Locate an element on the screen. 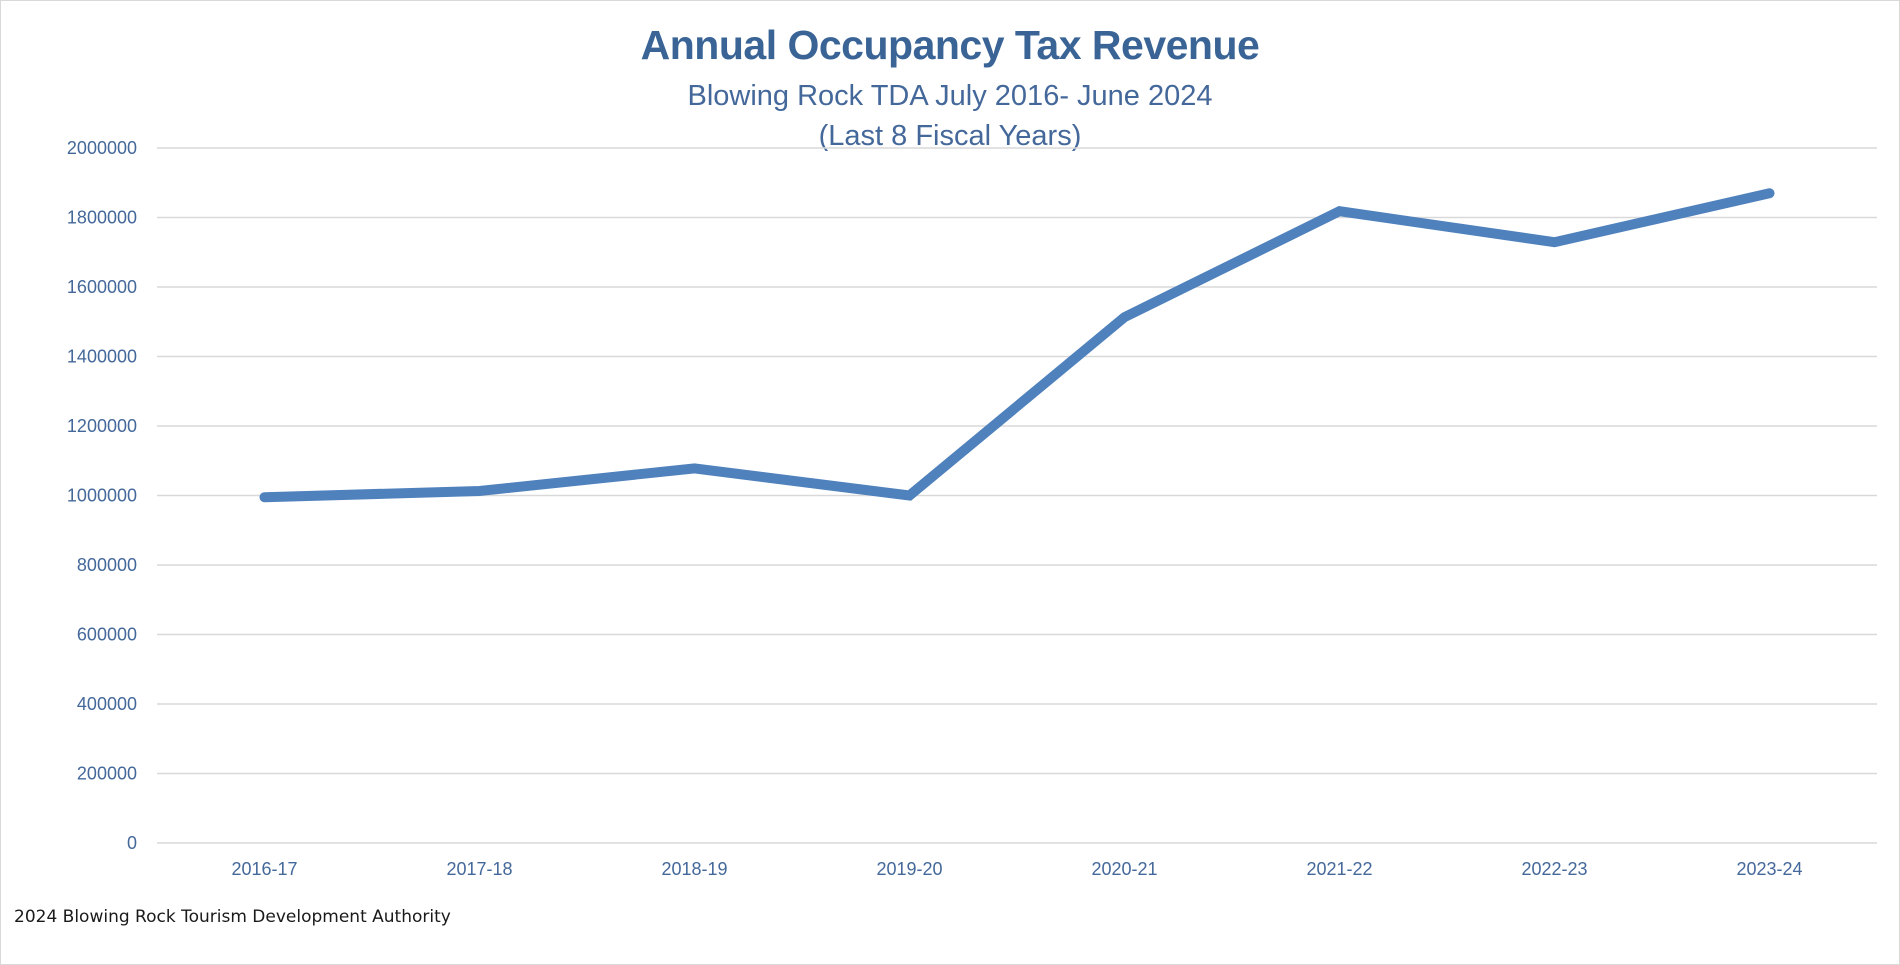 This screenshot has height=965, width=1900. x-tick-label: 2018-19 is located at coordinates (694, 869).